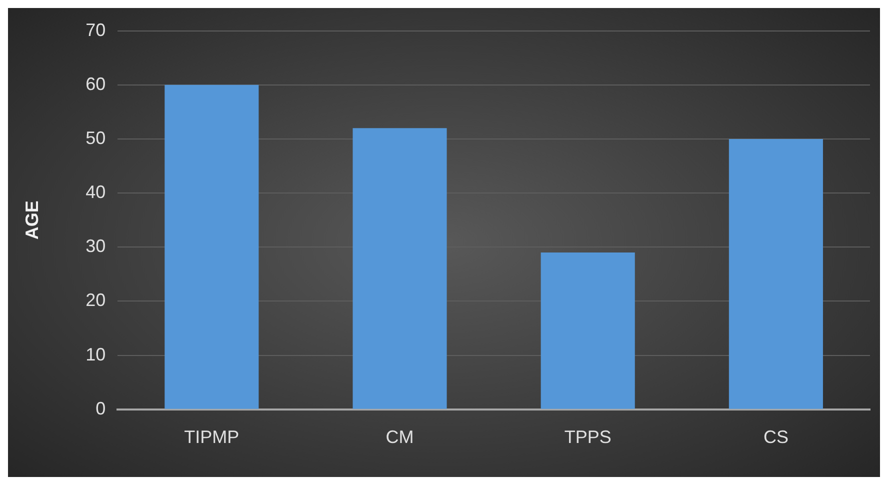 This screenshot has height=479, width=882. I want to click on y-tick-label: 60, so click(96, 84).